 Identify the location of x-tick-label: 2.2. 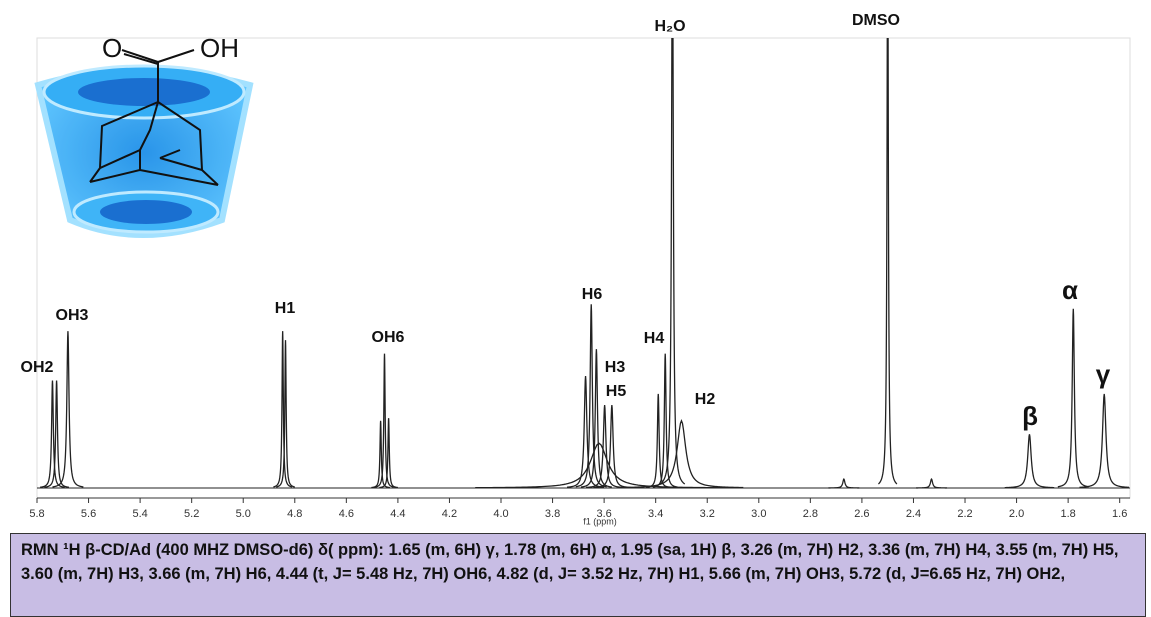
(964, 514).